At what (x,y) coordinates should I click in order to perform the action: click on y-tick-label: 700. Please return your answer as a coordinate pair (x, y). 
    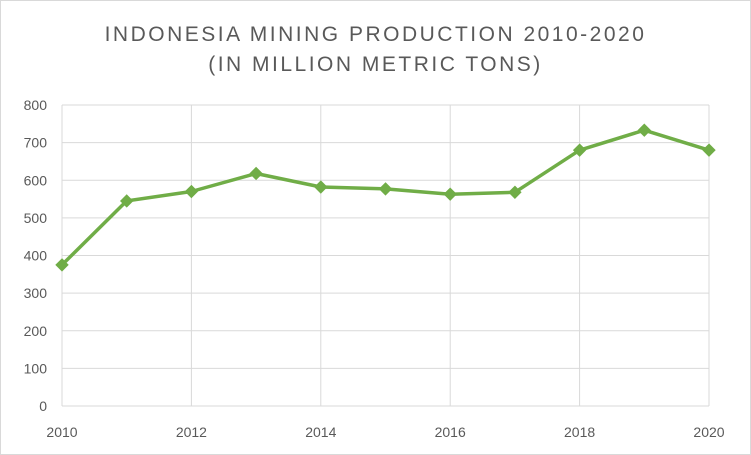
    Looking at the image, I should click on (36, 143).